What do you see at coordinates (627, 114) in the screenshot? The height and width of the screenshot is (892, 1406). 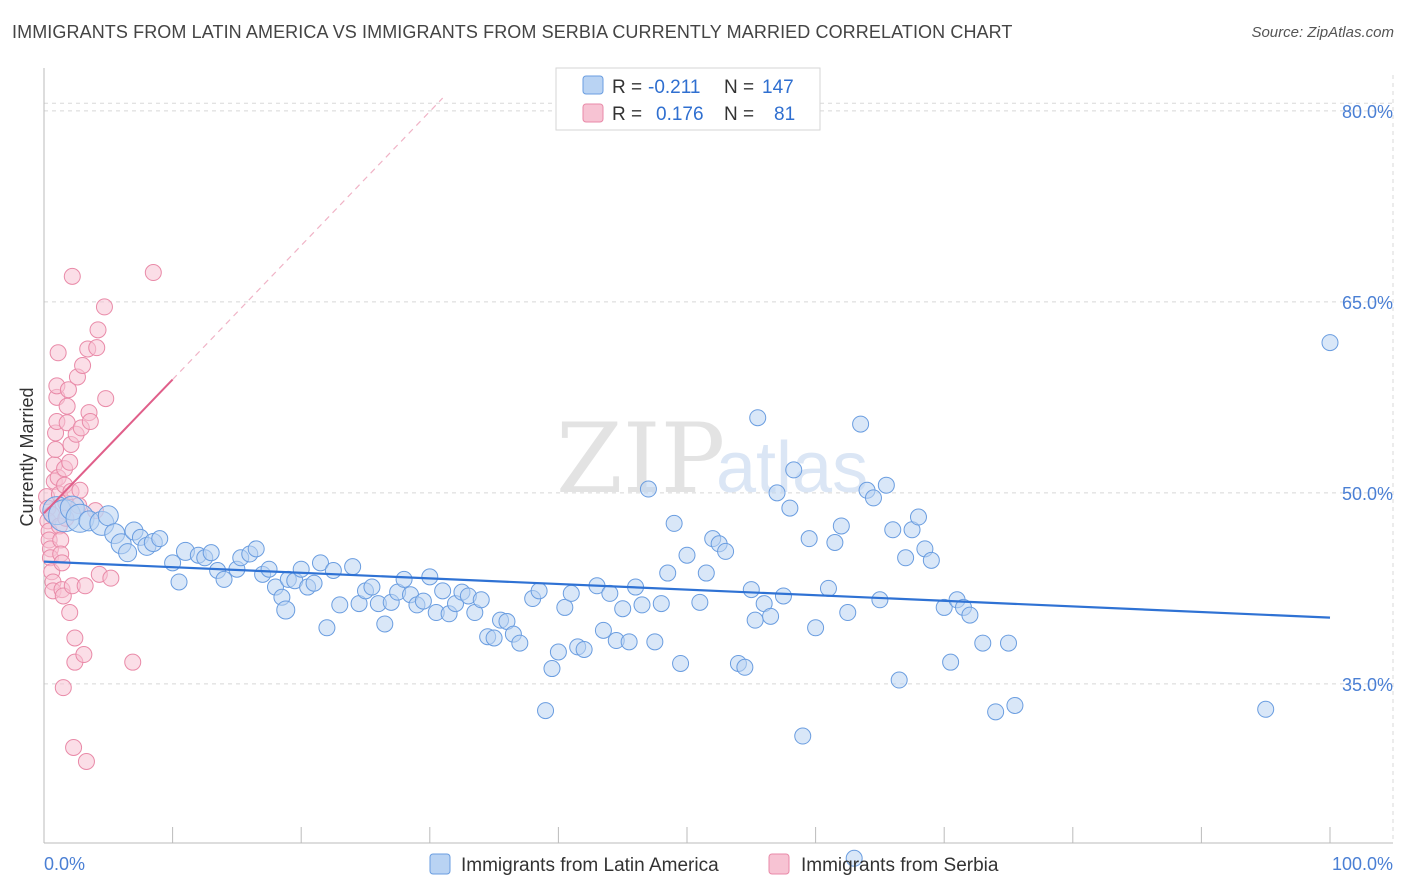 I see `legend-r-label-pink: R =` at bounding box center [627, 114].